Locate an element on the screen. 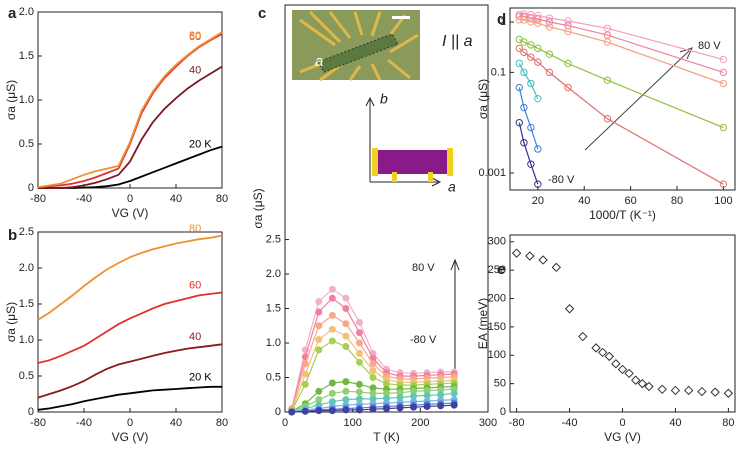 The height and width of the screenshot is (450, 750). y-tick-label: 250 is located at coordinates (497, 270).